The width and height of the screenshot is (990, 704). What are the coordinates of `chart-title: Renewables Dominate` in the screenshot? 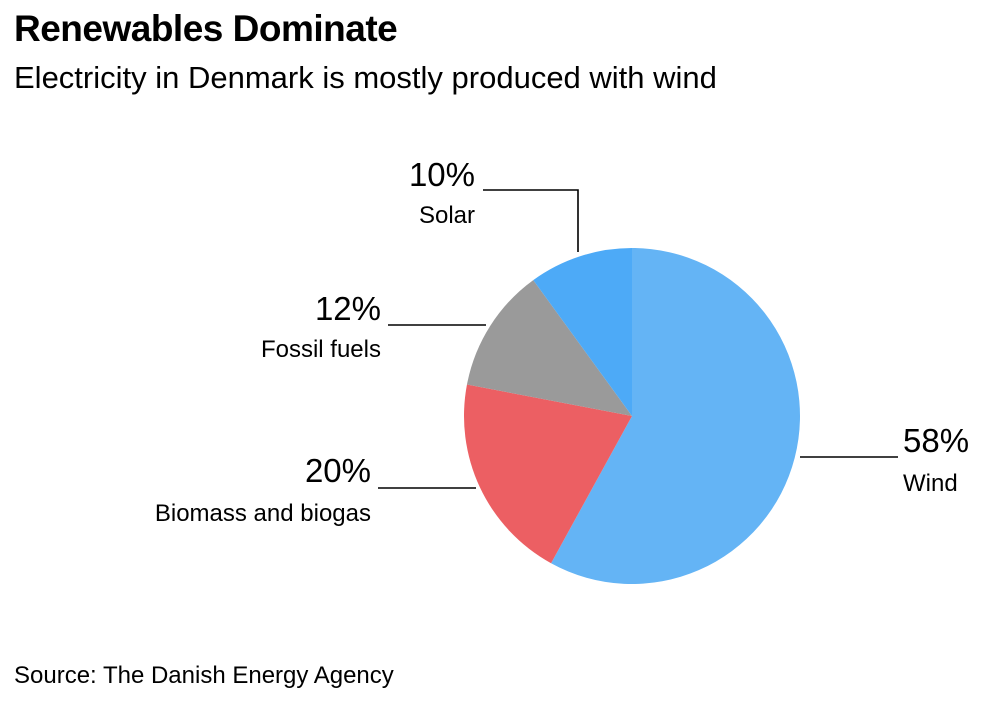 It's located at (206, 28).